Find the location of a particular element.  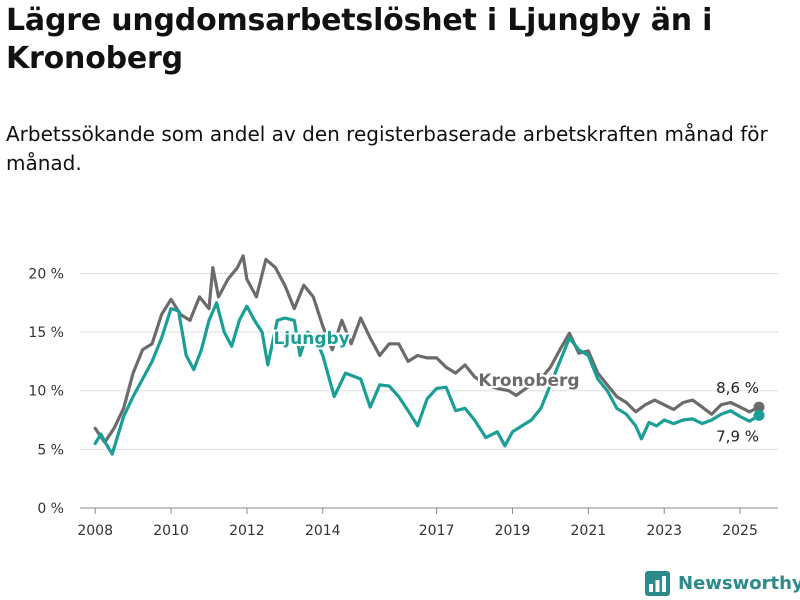

x-tick-label: 2014 is located at coordinates (323, 531).